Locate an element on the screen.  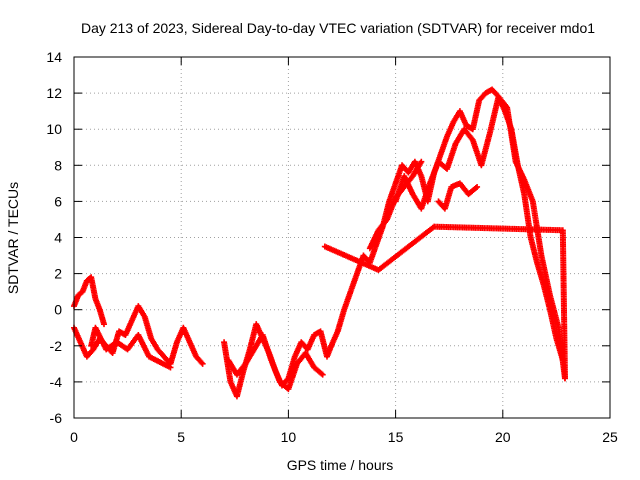
y-tick-label: 0 is located at coordinates (58, 310).